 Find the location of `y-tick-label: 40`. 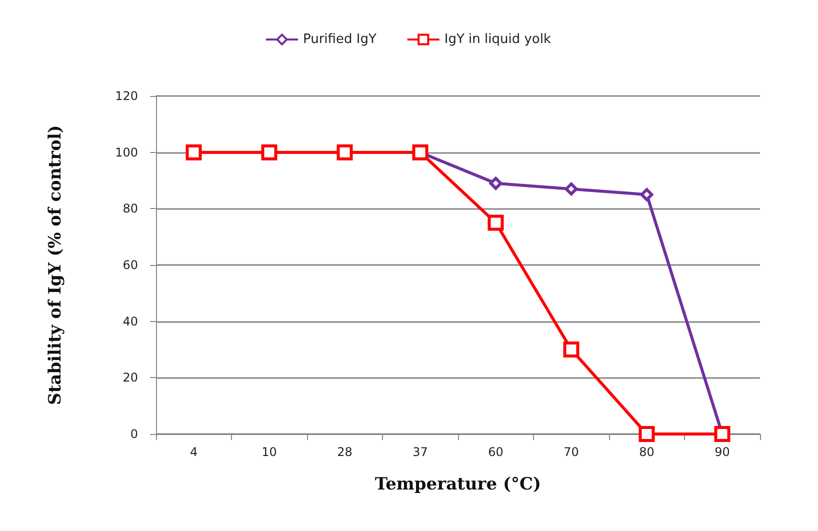

y-tick-label: 40 is located at coordinates (130, 321).